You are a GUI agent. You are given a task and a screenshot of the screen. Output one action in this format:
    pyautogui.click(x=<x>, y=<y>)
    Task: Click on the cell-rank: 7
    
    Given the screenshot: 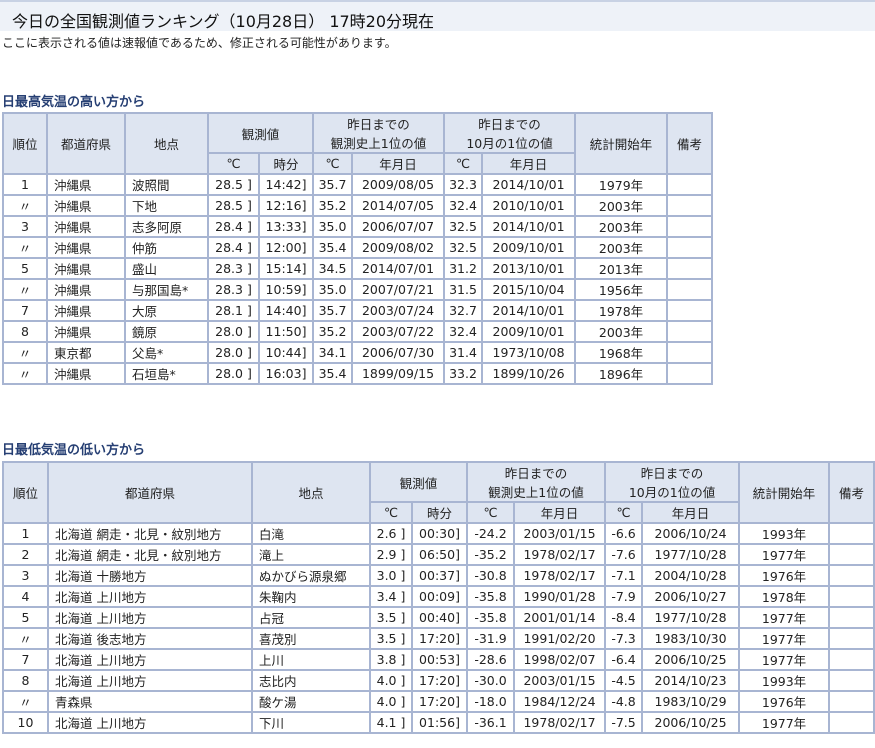 What is the action you would take?
    pyautogui.click(x=25, y=659)
    